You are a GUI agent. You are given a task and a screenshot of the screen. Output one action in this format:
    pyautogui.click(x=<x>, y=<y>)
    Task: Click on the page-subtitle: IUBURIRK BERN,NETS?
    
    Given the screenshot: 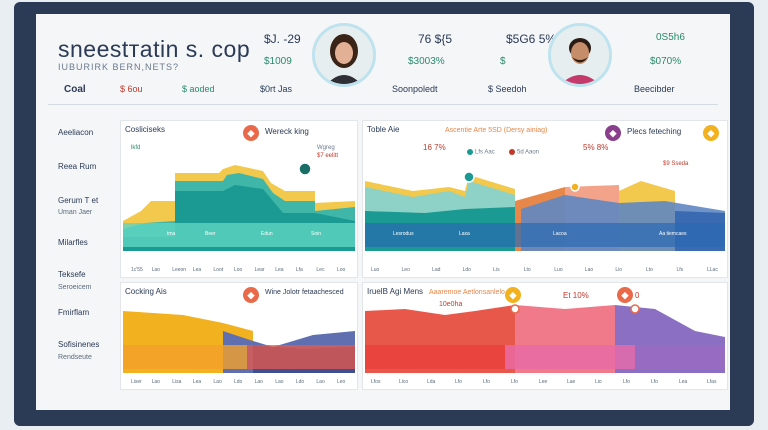 What is the action you would take?
    pyautogui.click(x=119, y=67)
    